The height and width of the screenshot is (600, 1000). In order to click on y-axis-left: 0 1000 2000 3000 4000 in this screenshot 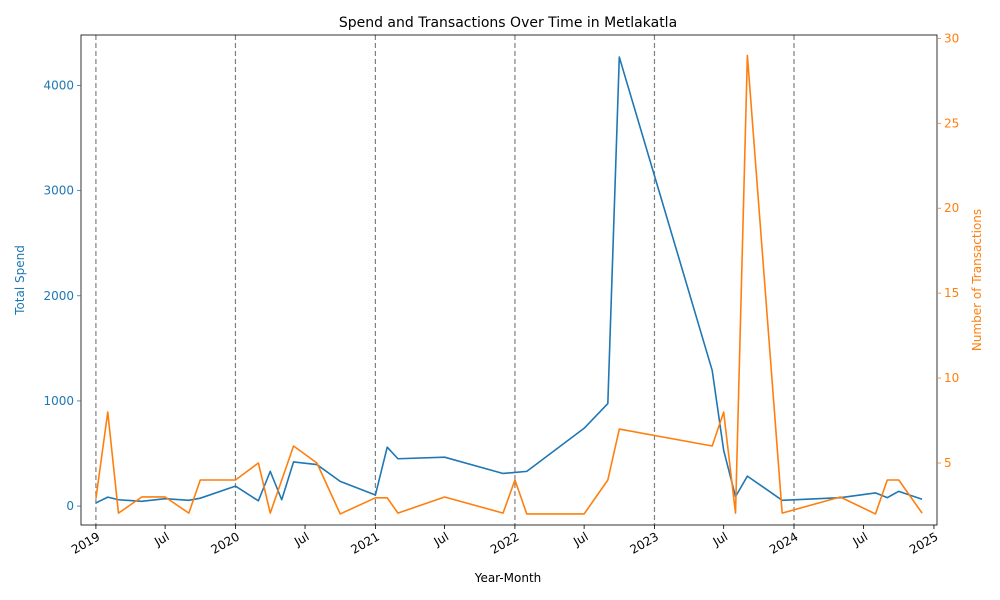, I will do `click(62, 295)`.